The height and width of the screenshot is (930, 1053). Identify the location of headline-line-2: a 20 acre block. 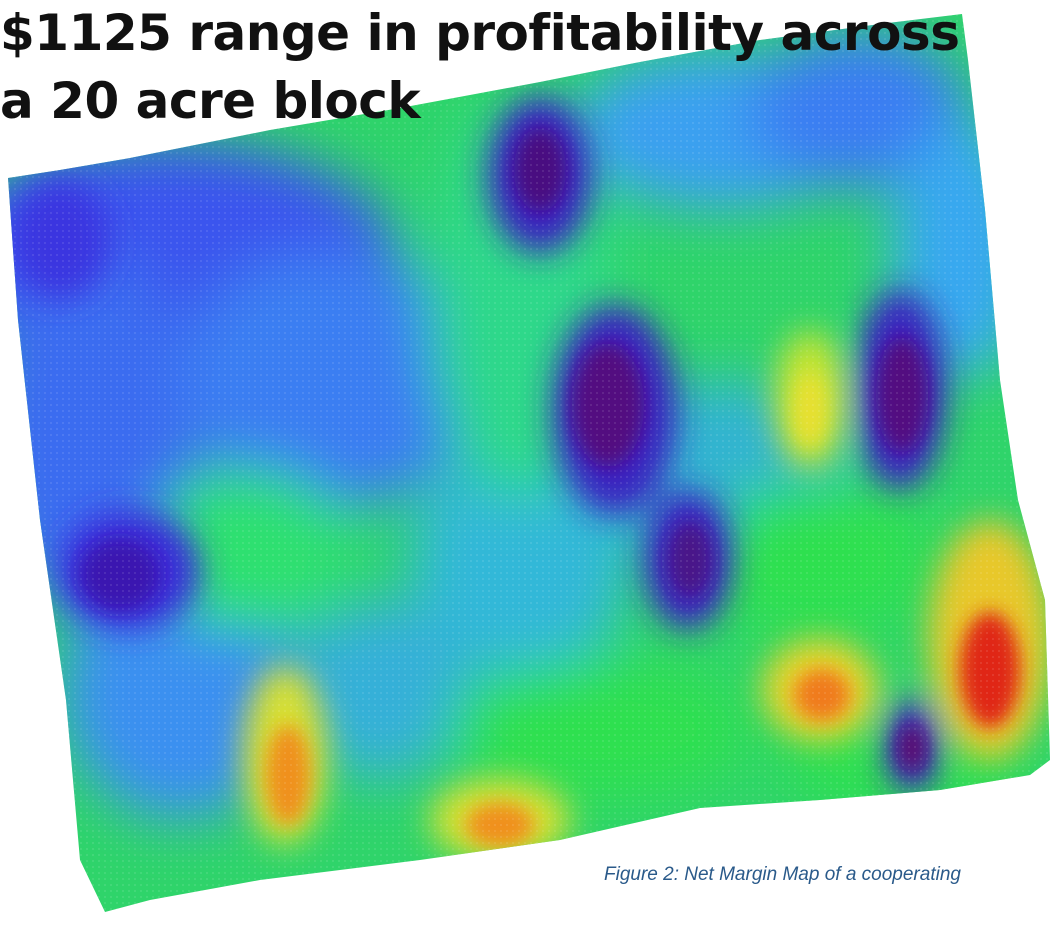
(210, 101).